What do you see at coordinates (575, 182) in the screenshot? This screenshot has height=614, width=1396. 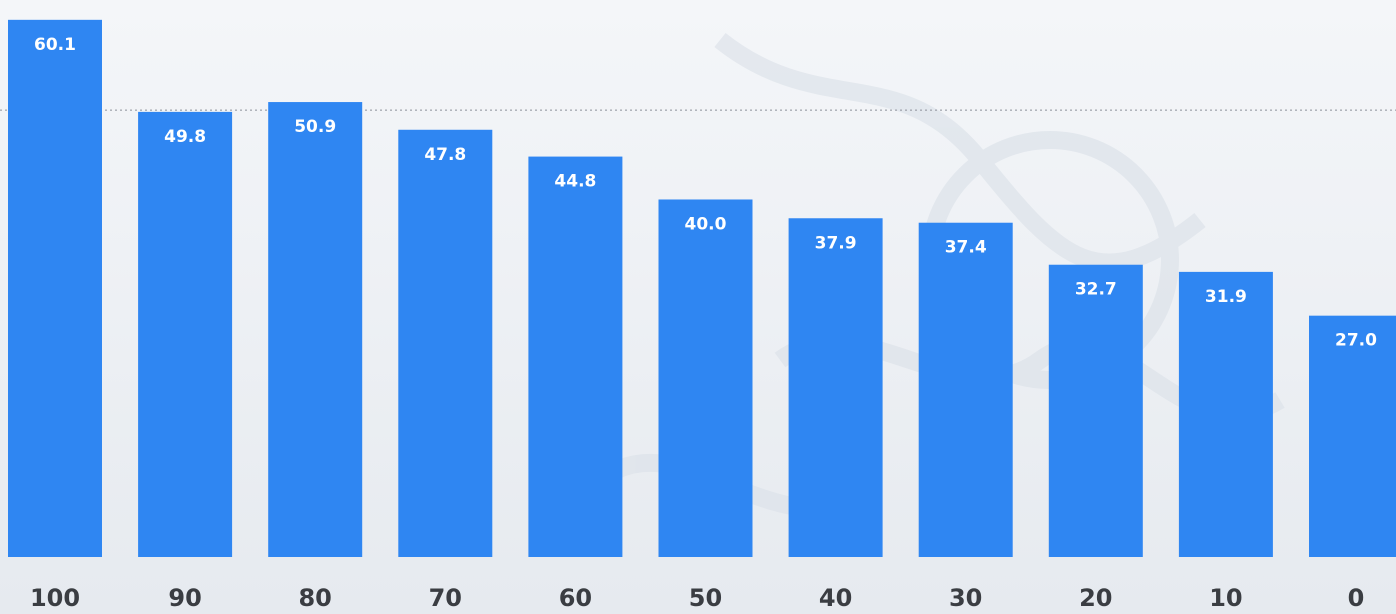 I see `bar-value-label: 44.8` at bounding box center [575, 182].